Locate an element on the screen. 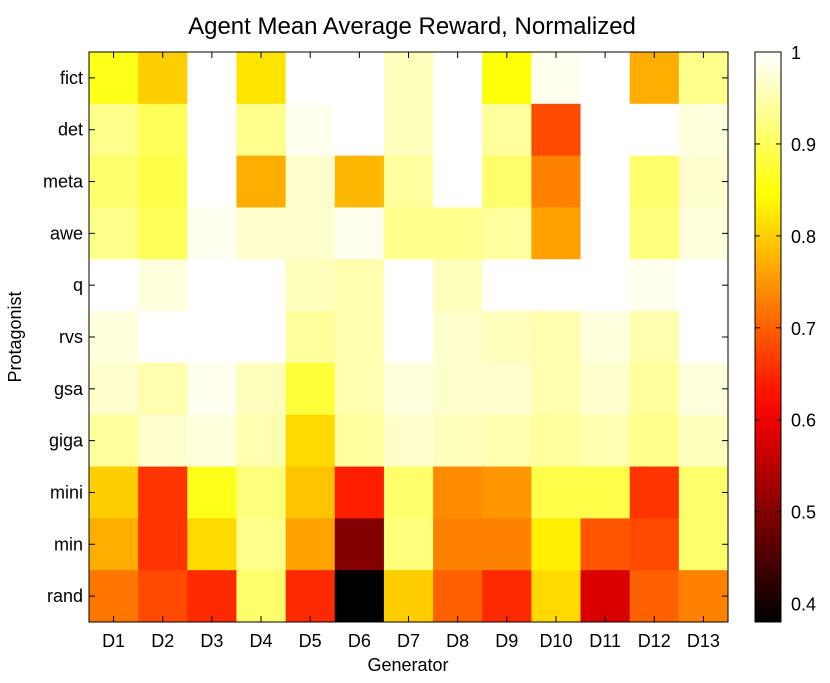 The width and height of the screenshot is (830, 683). colorbar-tick-label: 0.6 is located at coordinates (803, 421).